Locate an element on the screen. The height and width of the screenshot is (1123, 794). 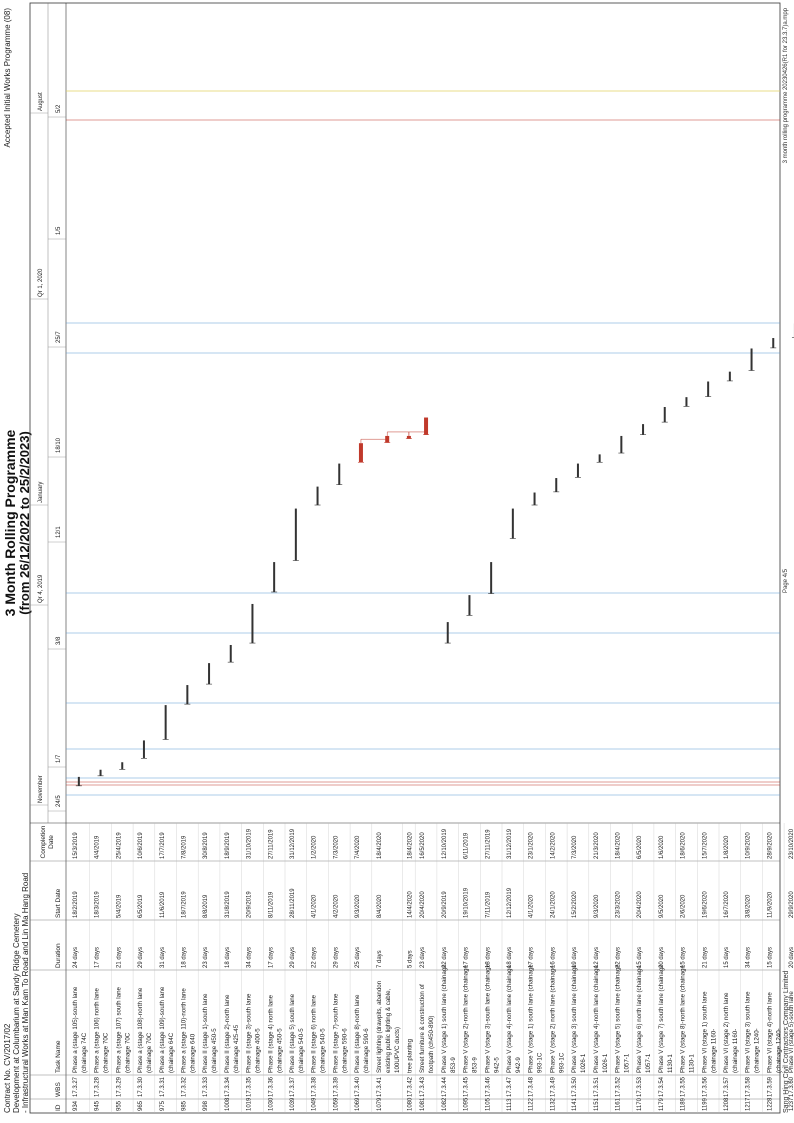
task-start-1079: 8/4/2020 is located at coordinates (380, 906).